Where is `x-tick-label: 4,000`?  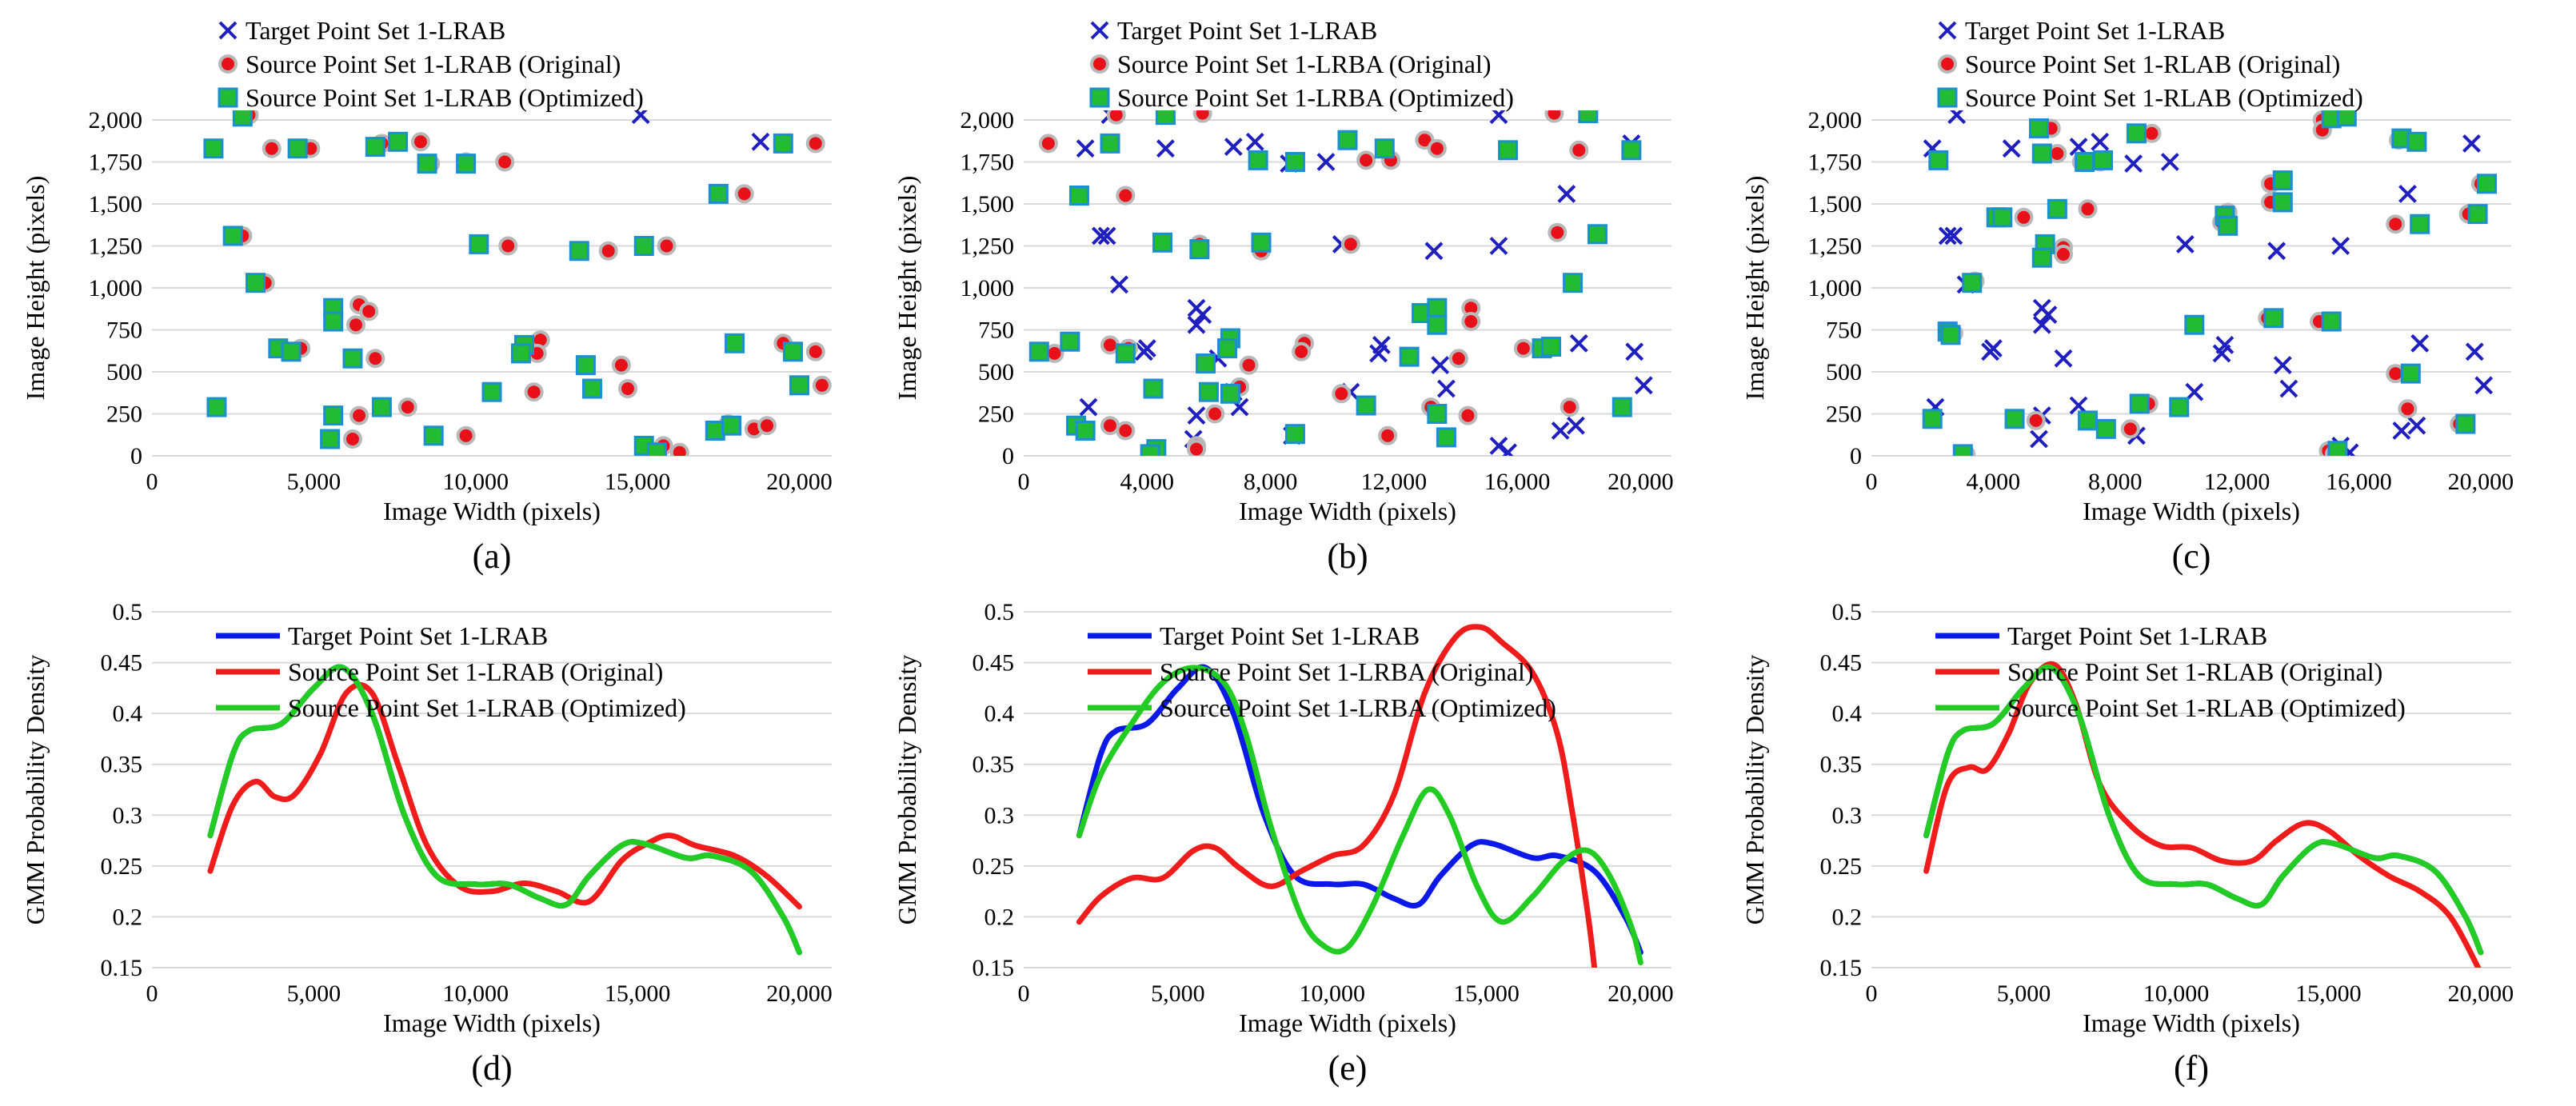
x-tick-label: 4,000 is located at coordinates (1148, 482).